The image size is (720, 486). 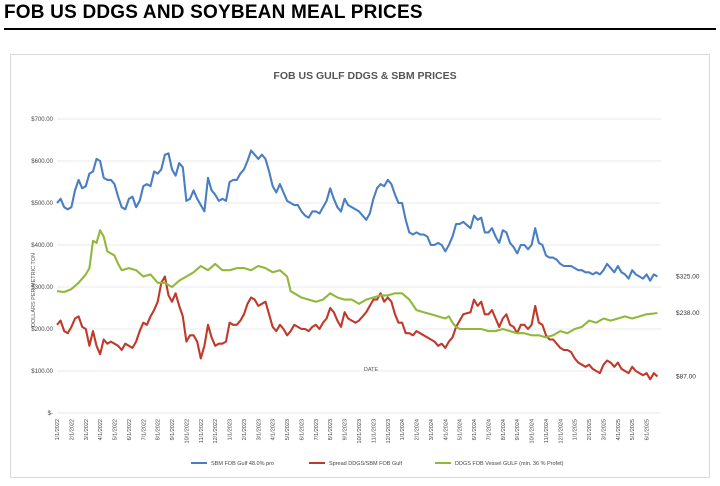 I want to click on x-tick-label: 2/1/2025, so click(x=590, y=429).